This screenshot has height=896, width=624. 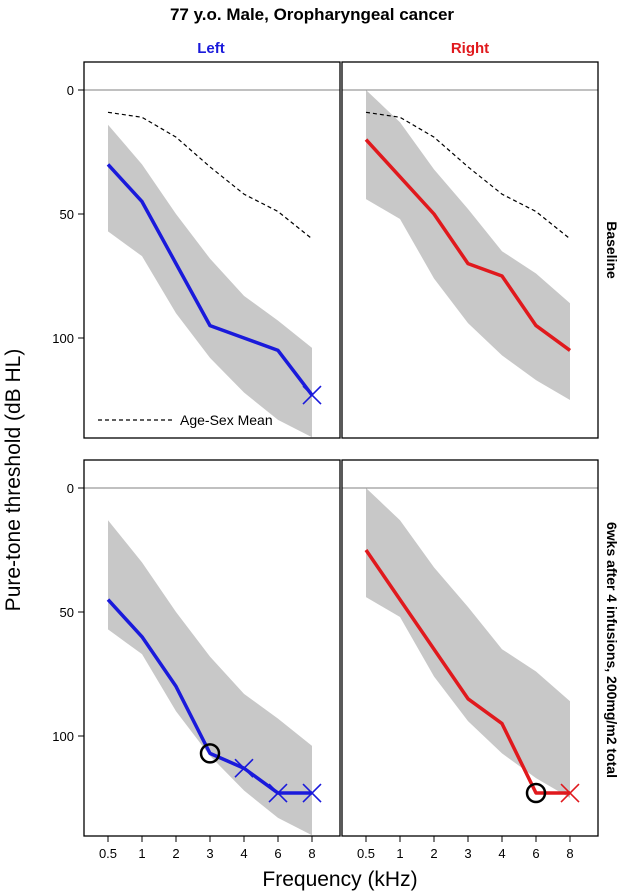 What do you see at coordinates (68, 413) in the screenshot?
I see `y-ticks-group: 0 50 100 0 50 100` at bounding box center [68, 413].